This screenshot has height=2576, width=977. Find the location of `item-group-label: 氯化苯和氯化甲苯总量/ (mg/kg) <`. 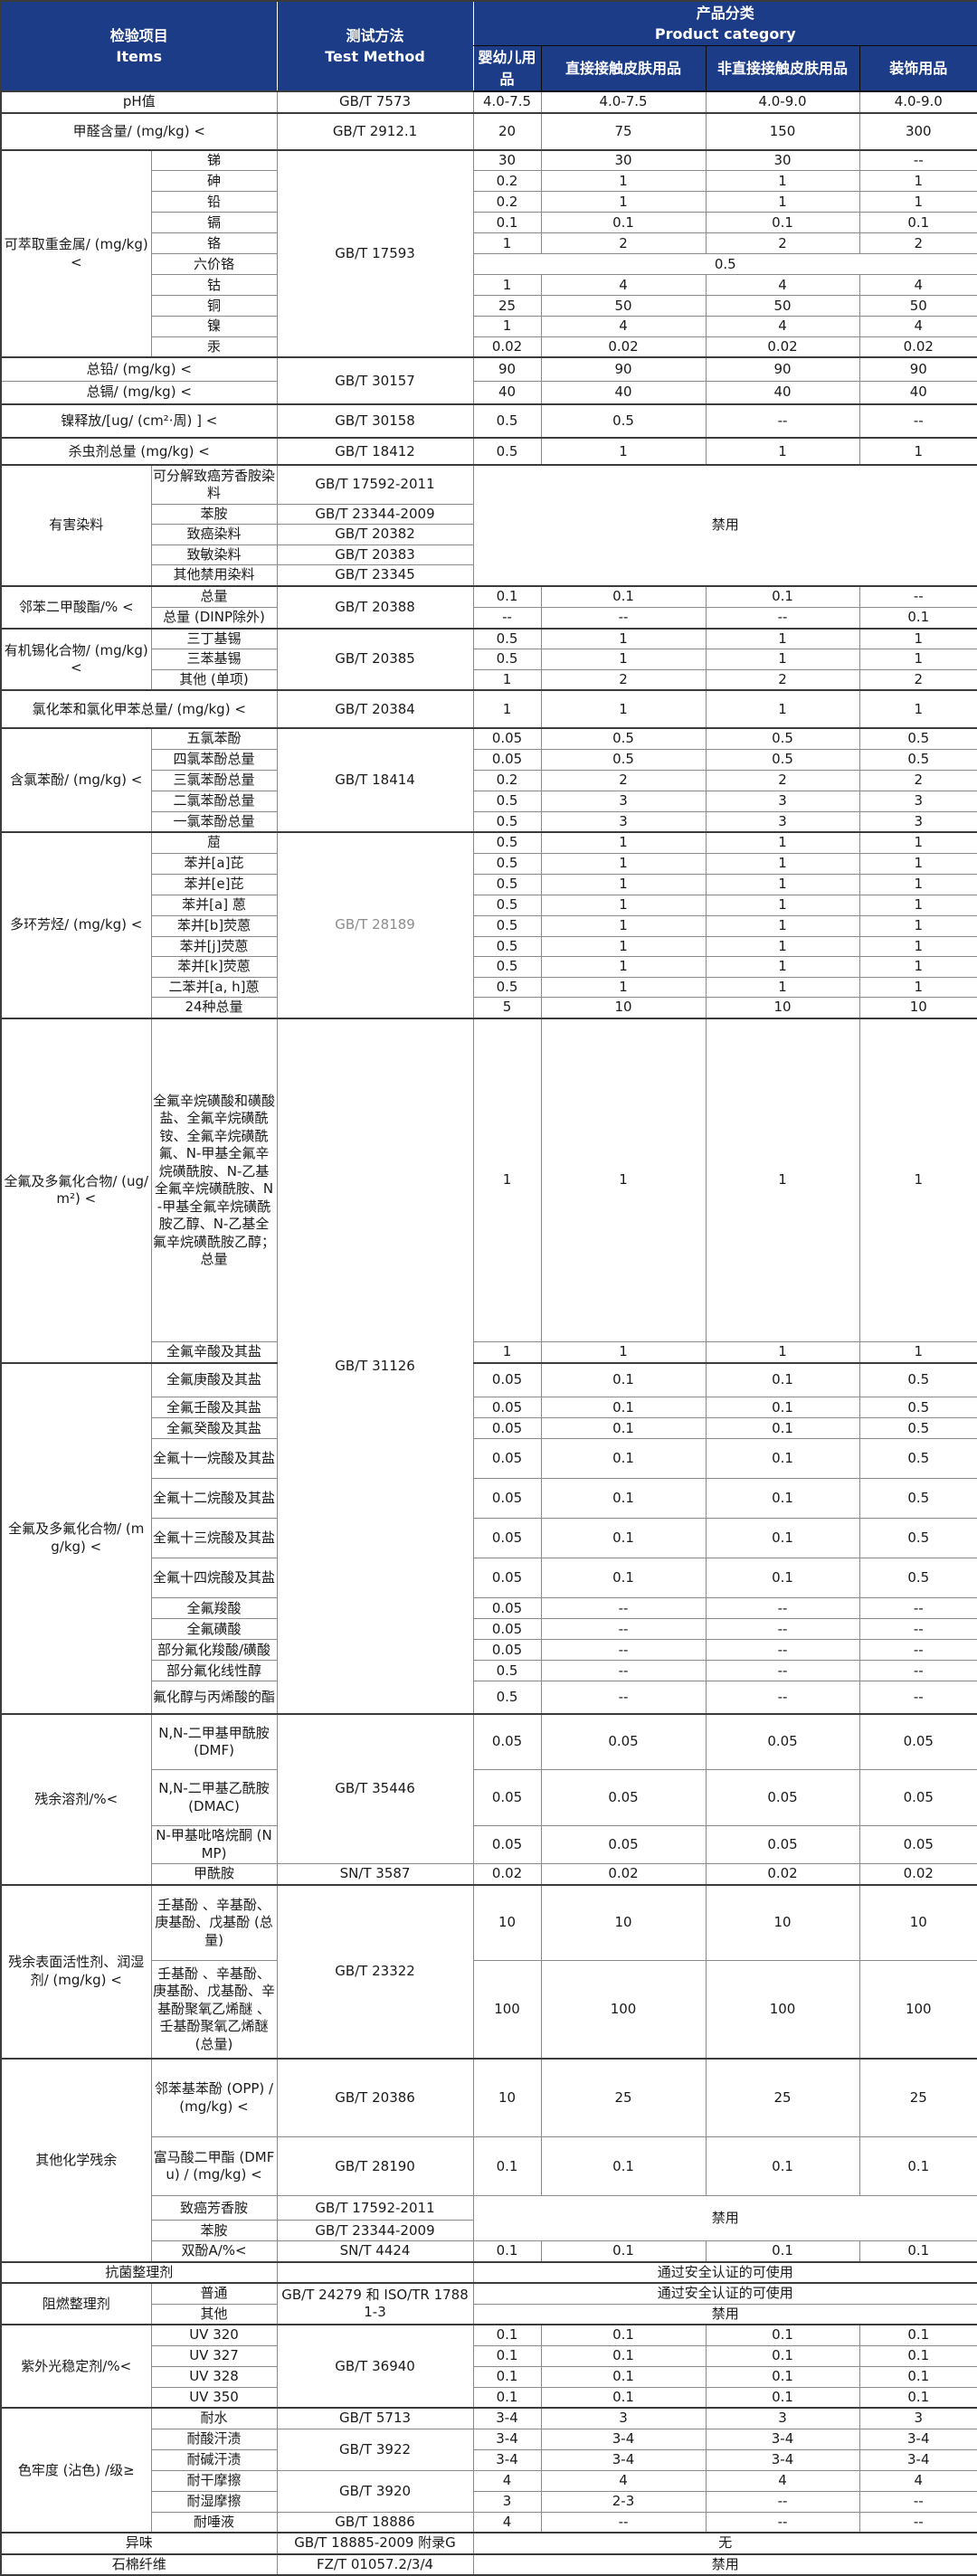

item-group-label: 氯化苯和氯化甲苯总量/ (mg/kg) < is located at coordinates (139, 709).